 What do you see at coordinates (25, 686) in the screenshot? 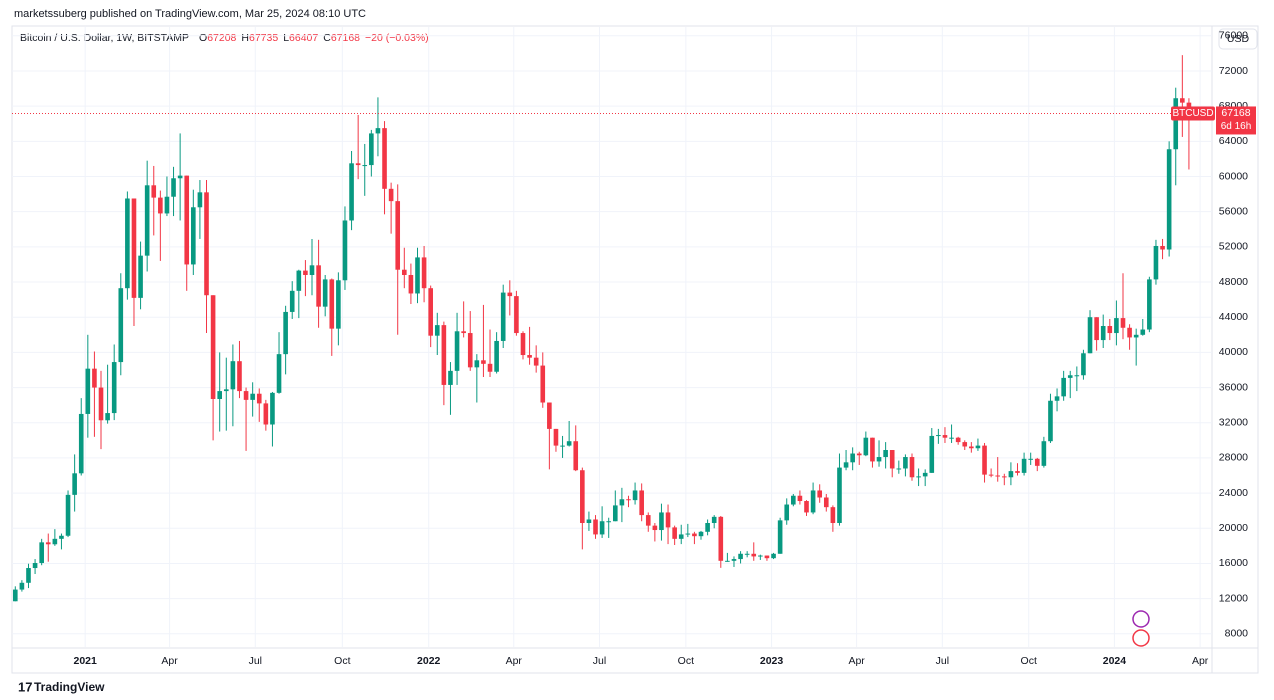
I see `logo-mark: 17` at bounding box center [25, 686].